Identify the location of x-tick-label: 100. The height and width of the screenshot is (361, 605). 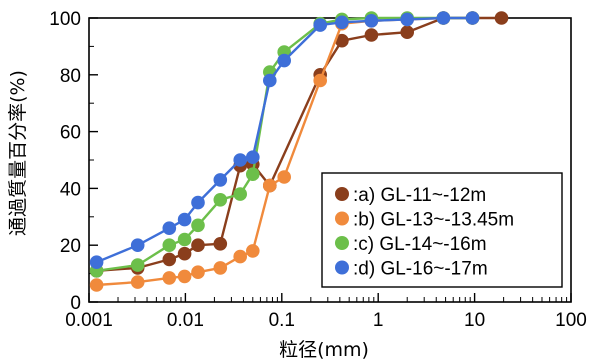
(571, 320).